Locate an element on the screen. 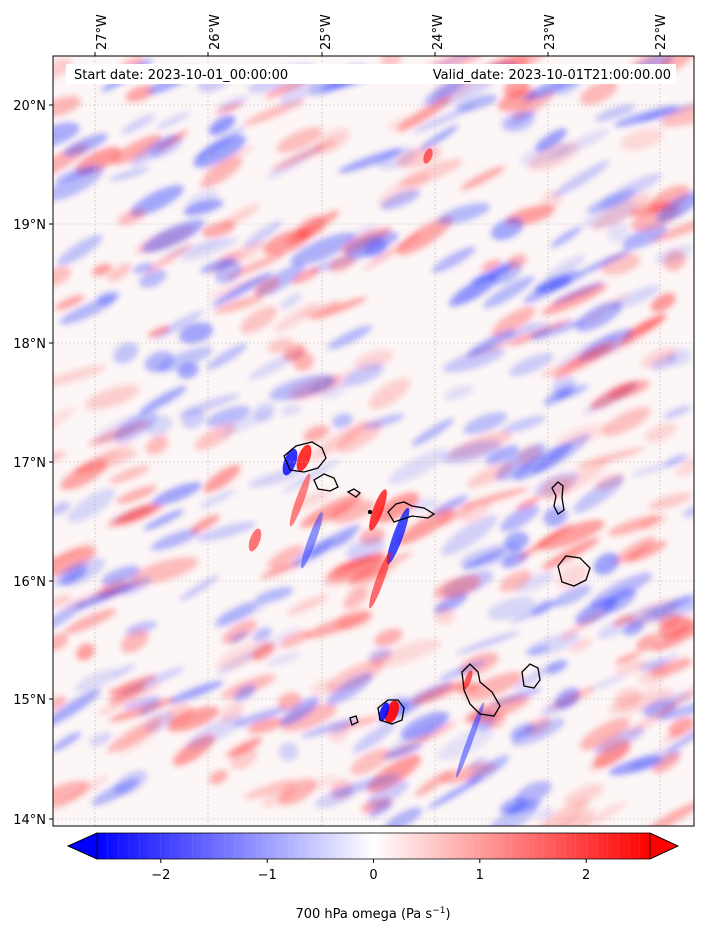 The height and width of the screenshot is (936, 703). lat-label-15n: 15°N is located at coordinates (29, 700).